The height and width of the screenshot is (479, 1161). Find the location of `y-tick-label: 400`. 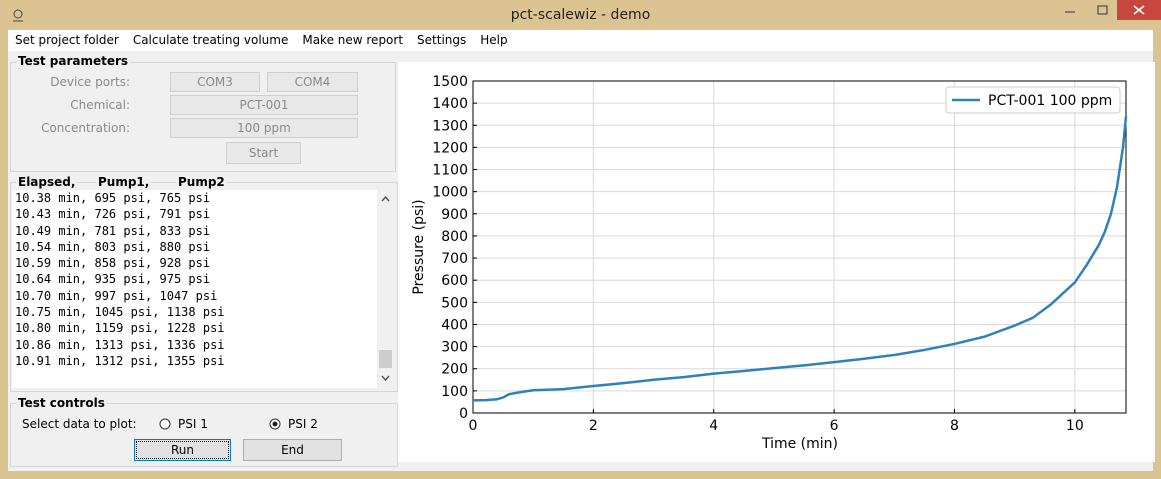

y-tick-label: 400 is located at coordinates (454, 325).